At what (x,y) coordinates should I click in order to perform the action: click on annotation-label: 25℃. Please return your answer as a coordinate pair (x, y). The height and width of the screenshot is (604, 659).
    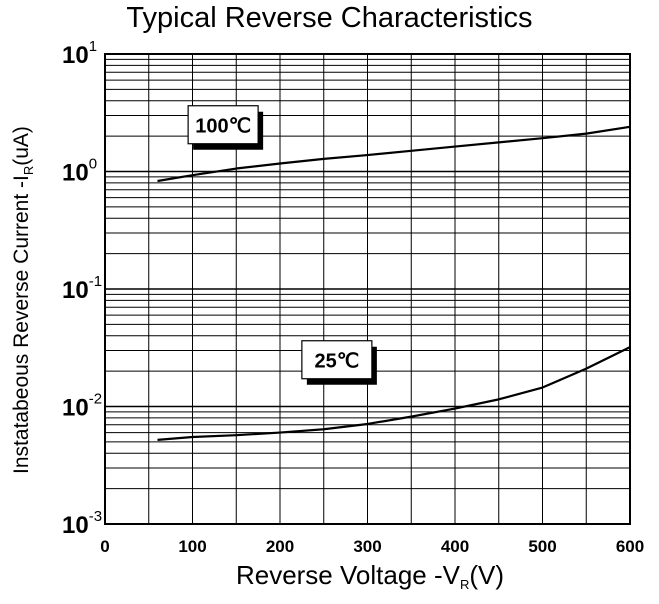
    Looking at the image, I should click on (337, 362).